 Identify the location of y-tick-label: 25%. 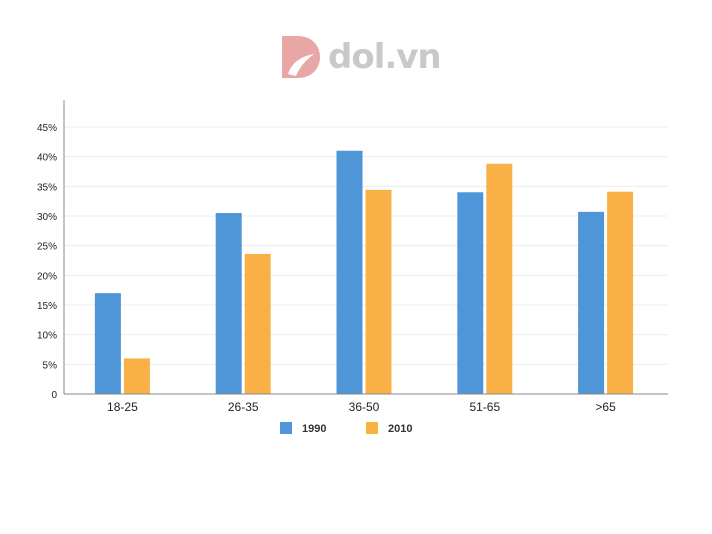
(47, 247).